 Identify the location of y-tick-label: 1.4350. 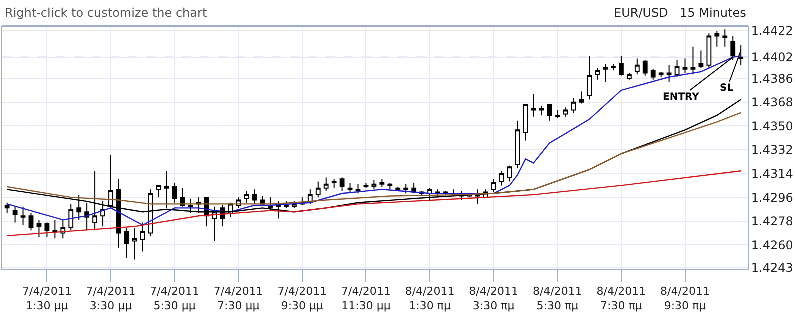
(772, 126).